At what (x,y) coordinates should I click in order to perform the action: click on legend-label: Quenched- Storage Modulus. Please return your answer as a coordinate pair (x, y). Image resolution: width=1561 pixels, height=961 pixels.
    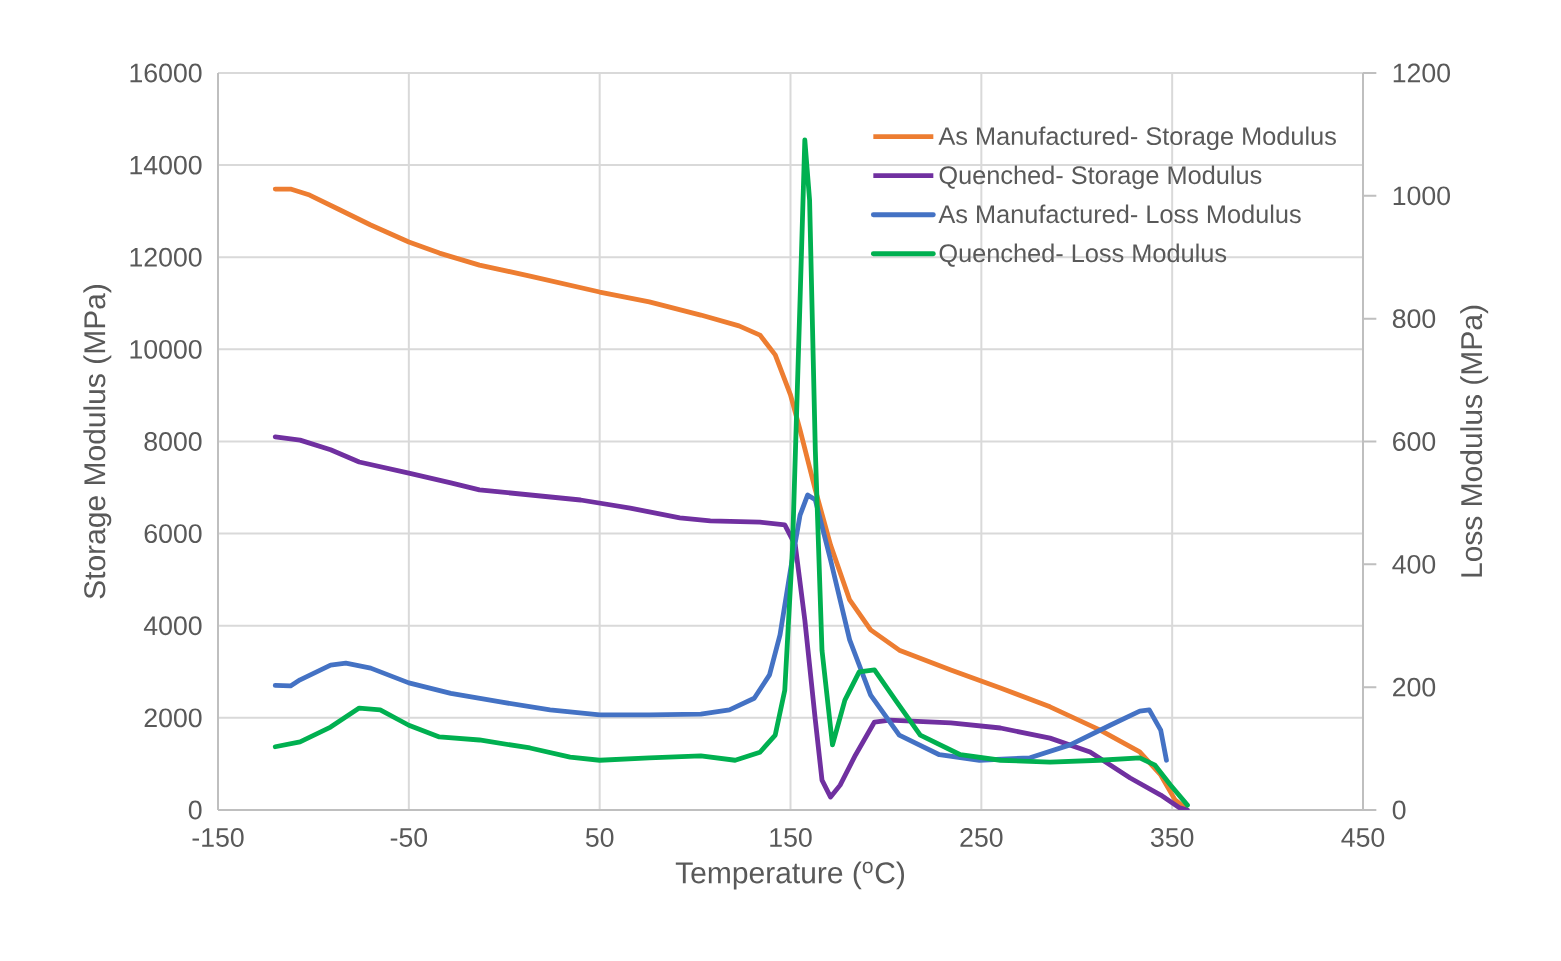
    Looking at the image, I should click on (1100, 177).